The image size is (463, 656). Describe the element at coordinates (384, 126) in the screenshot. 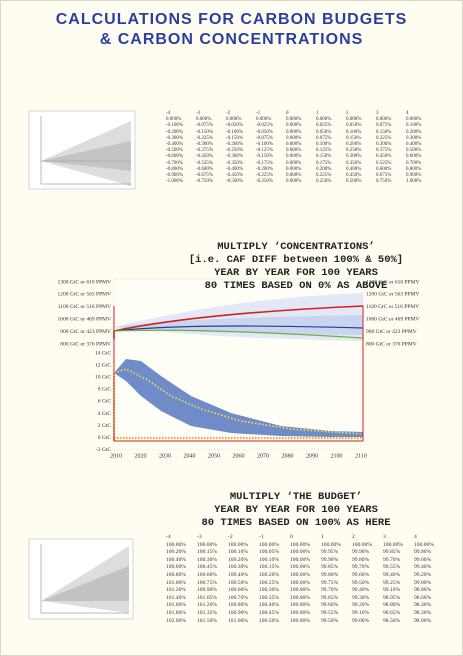

I see `table-cell: 0.075%` at that location.